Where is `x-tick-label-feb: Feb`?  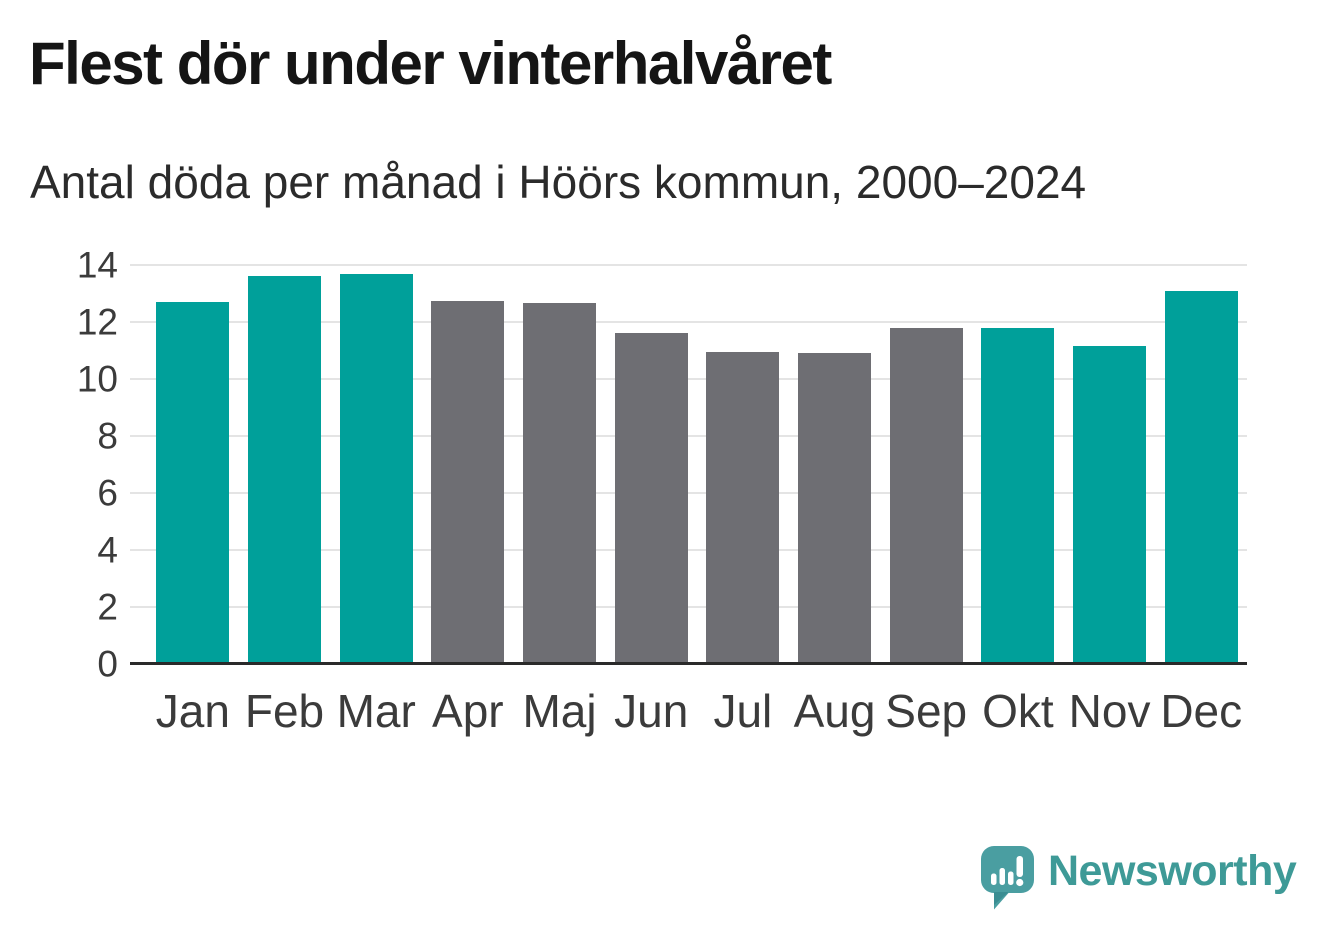 x-tick-label-feb: Feb is located at coordinates (284, 711).